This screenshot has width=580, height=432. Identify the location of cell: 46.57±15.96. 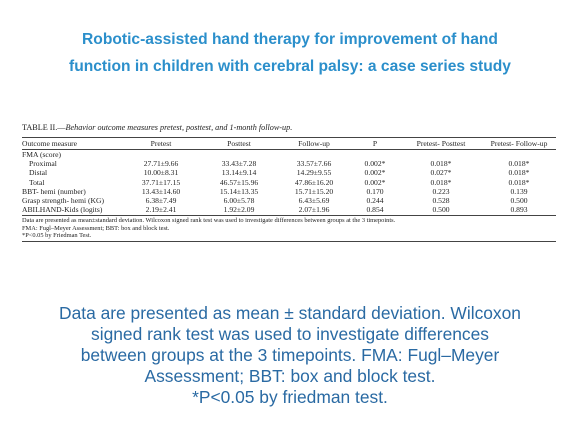
(239, 182).